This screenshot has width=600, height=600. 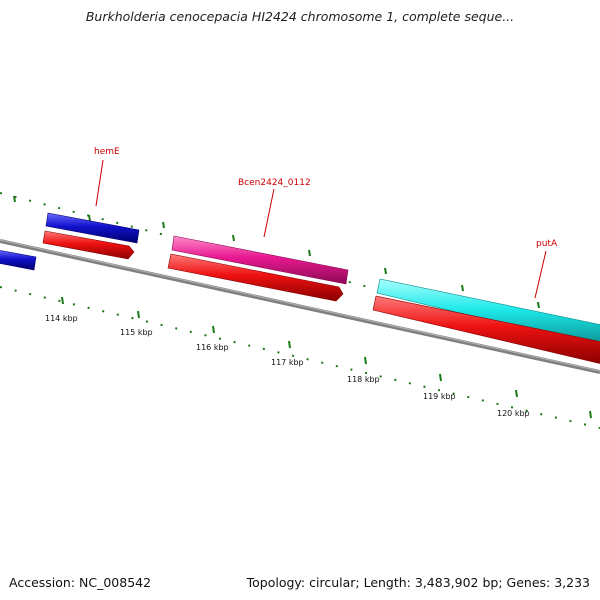 I want to click on leader-line-putA, so click(x=540, y=274).